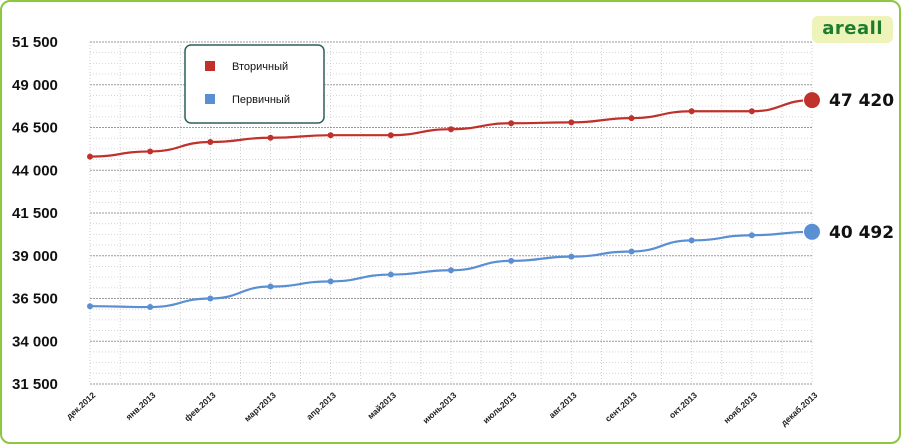 Image resolution: width=901 pixels, height=444 pixels. I want to click on y-tick-label: 51 500, so click(35, 42).